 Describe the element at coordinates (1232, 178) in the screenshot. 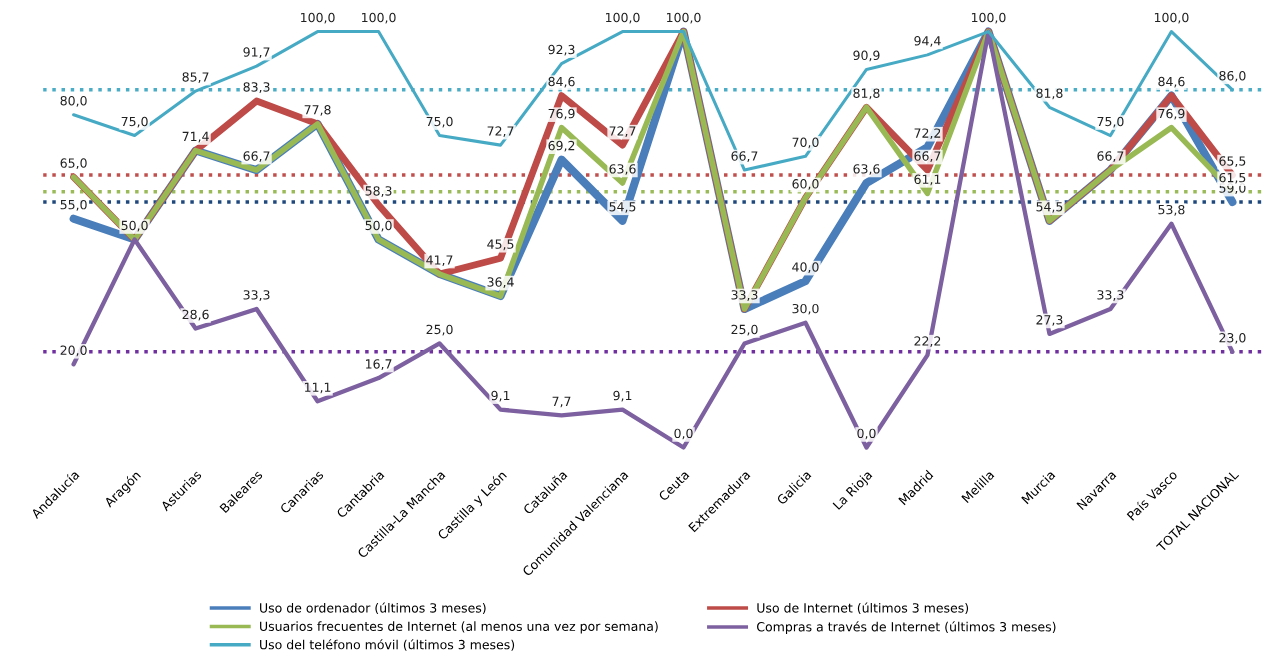

I see `data-label: 61,5` at that location.